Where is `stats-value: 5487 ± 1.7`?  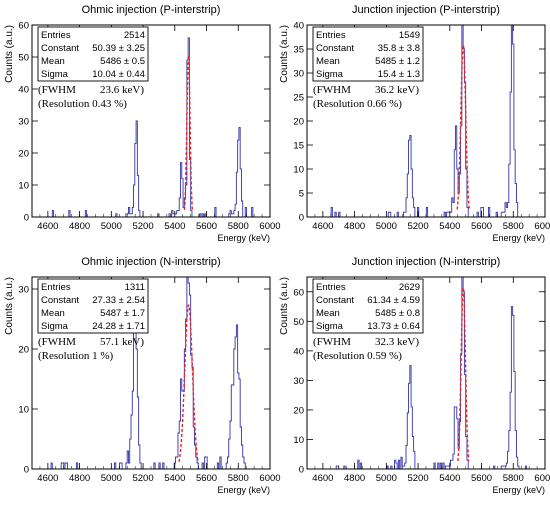
stats-value: 5487 ± 1.7 is located at coordinates (122, 313).